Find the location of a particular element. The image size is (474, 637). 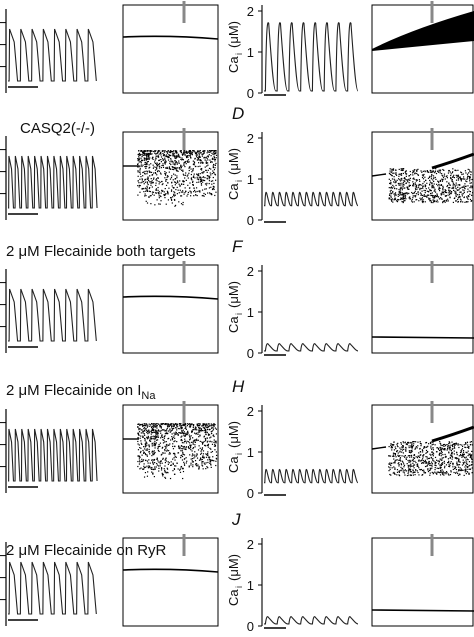

phase-box is located at coordinates (170, 309).